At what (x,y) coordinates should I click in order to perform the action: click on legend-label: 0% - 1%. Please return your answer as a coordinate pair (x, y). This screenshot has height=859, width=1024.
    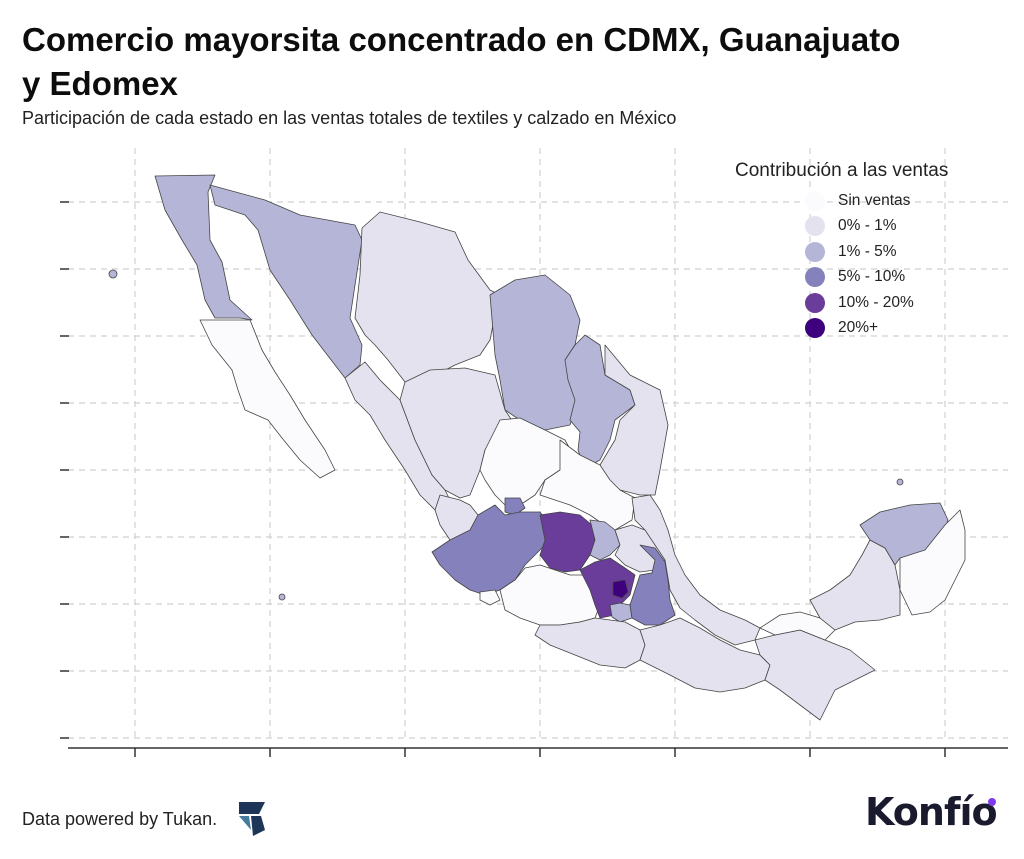
    Looking at the image, I should click on (867, 226).